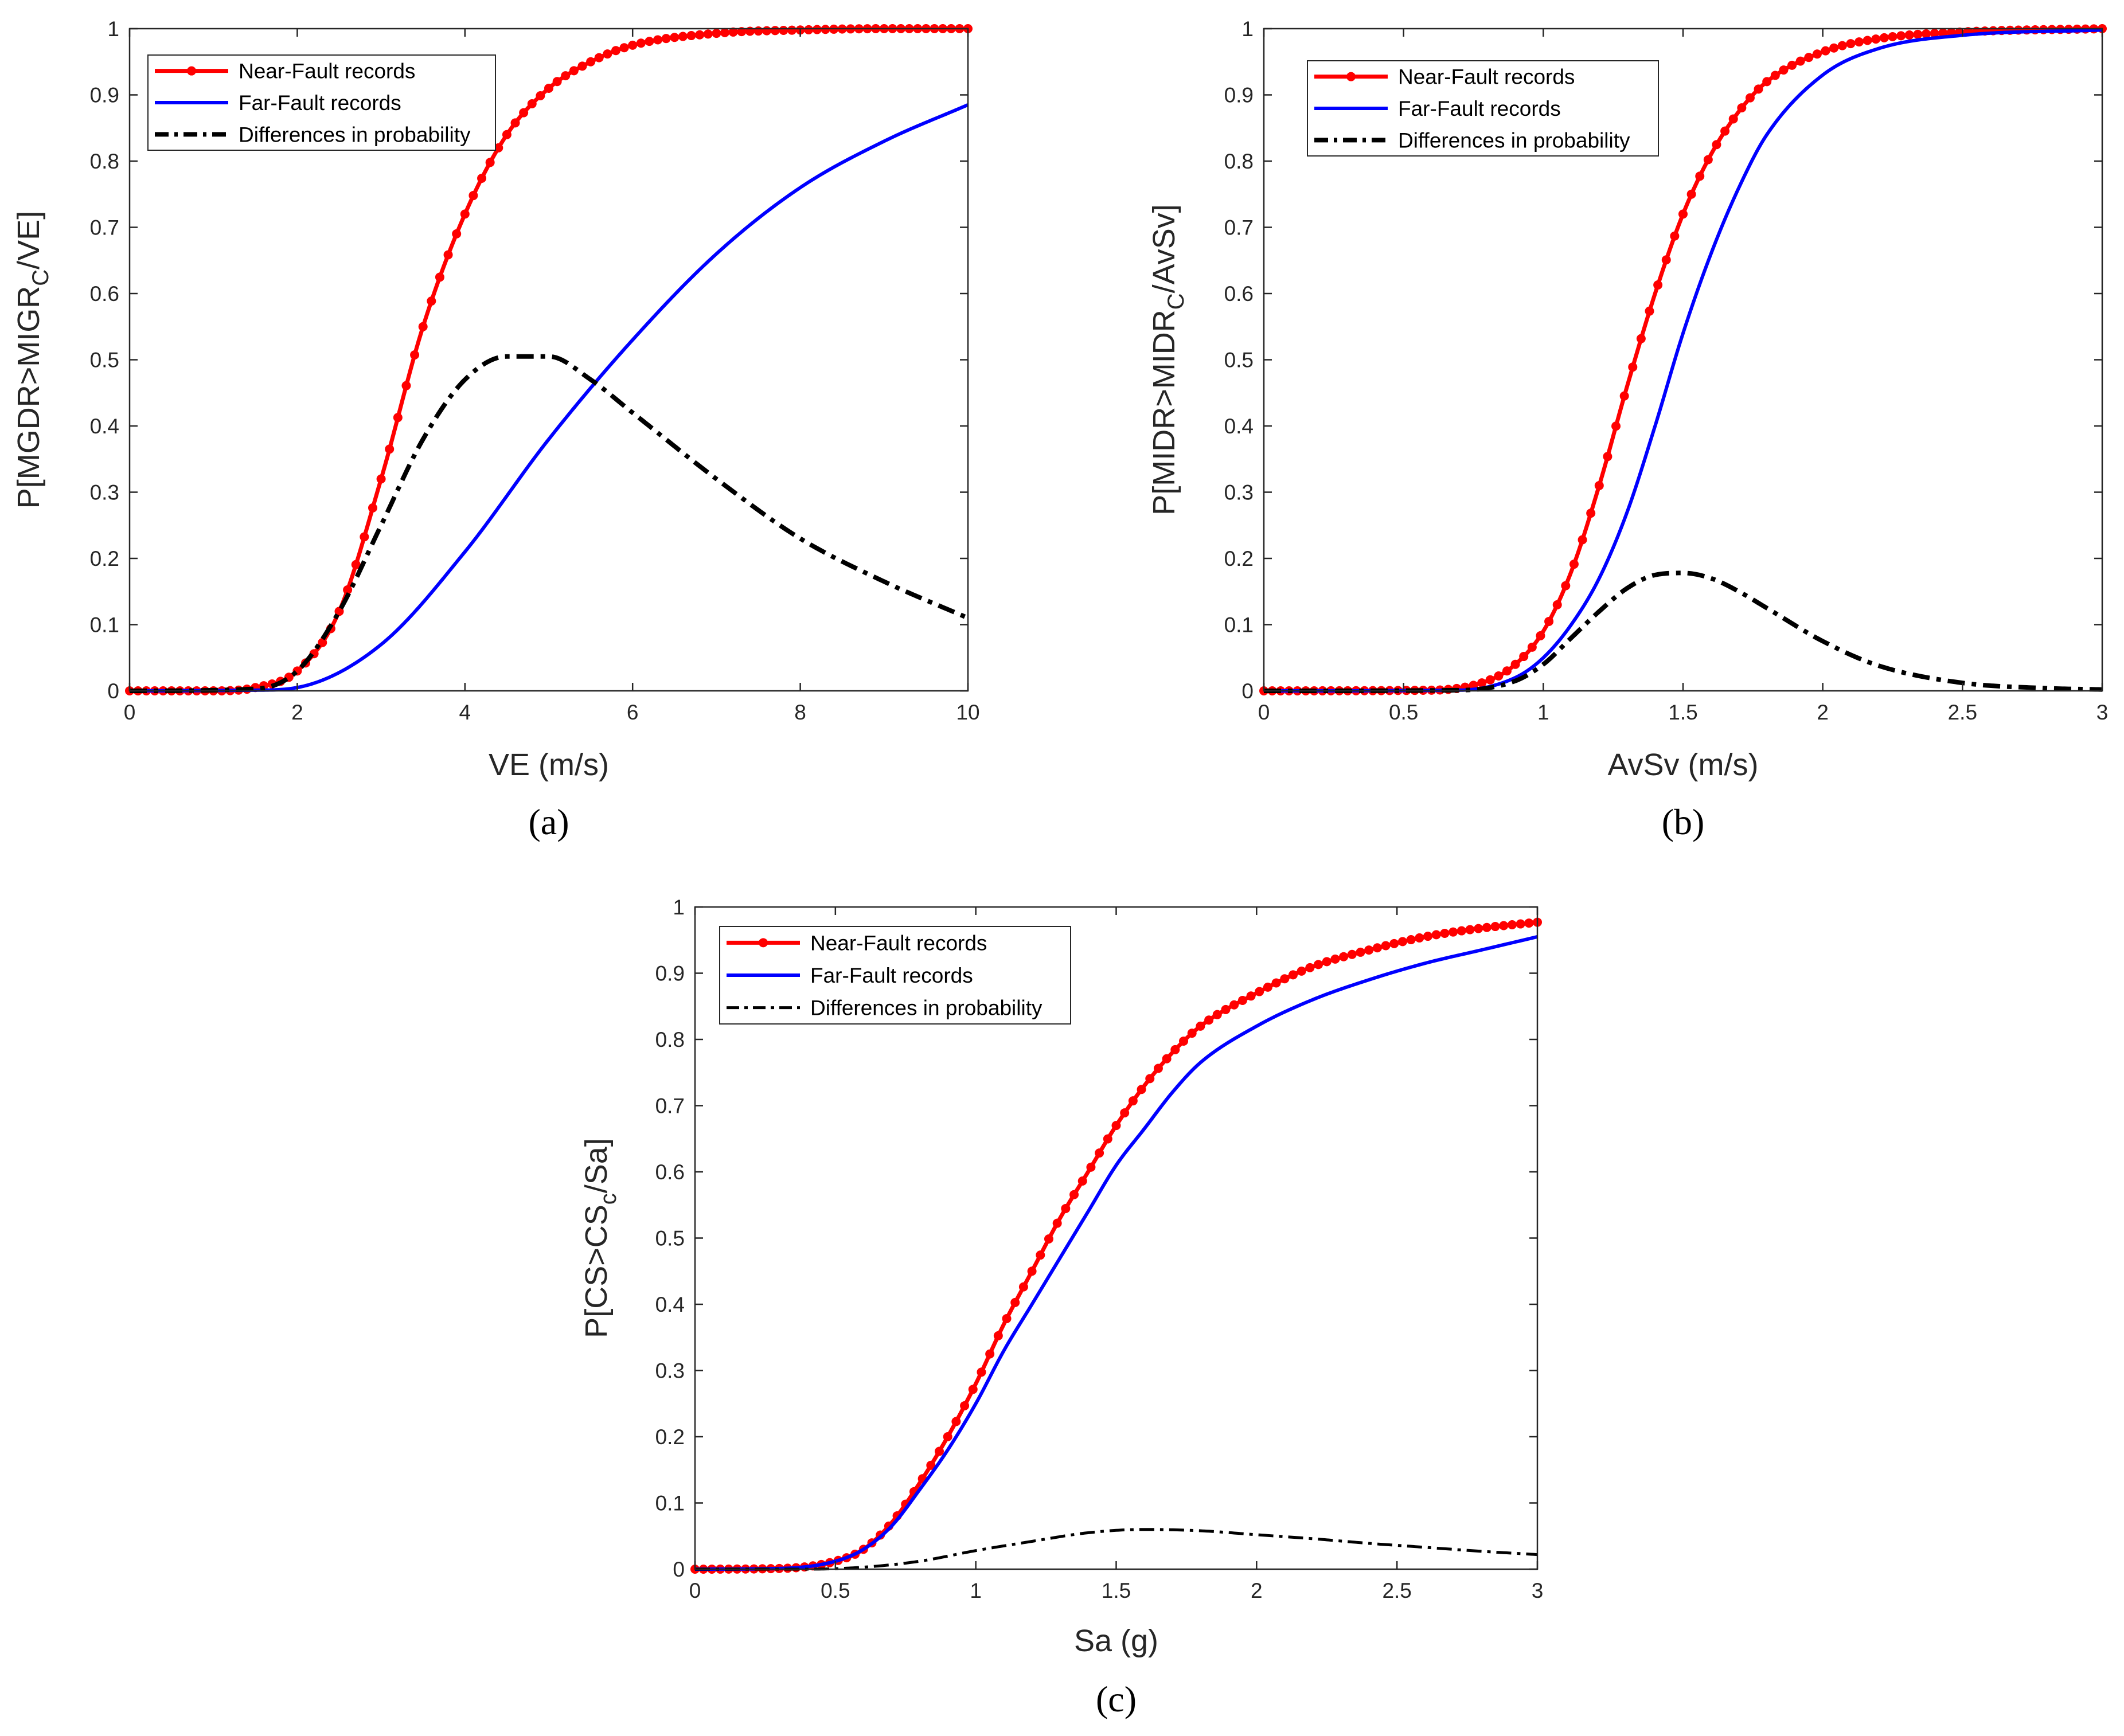 Image resolution: width=2124 pixels, height=1736 pixels. Describe the element at coordinates (1239, 426) in the screenshot. I see `y-tick-label: 0.4` at that location.